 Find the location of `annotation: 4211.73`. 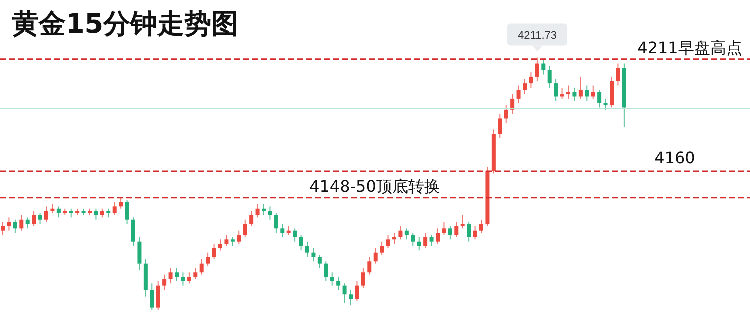

annotation: 4211.73 is located at coordinates (538, 36).